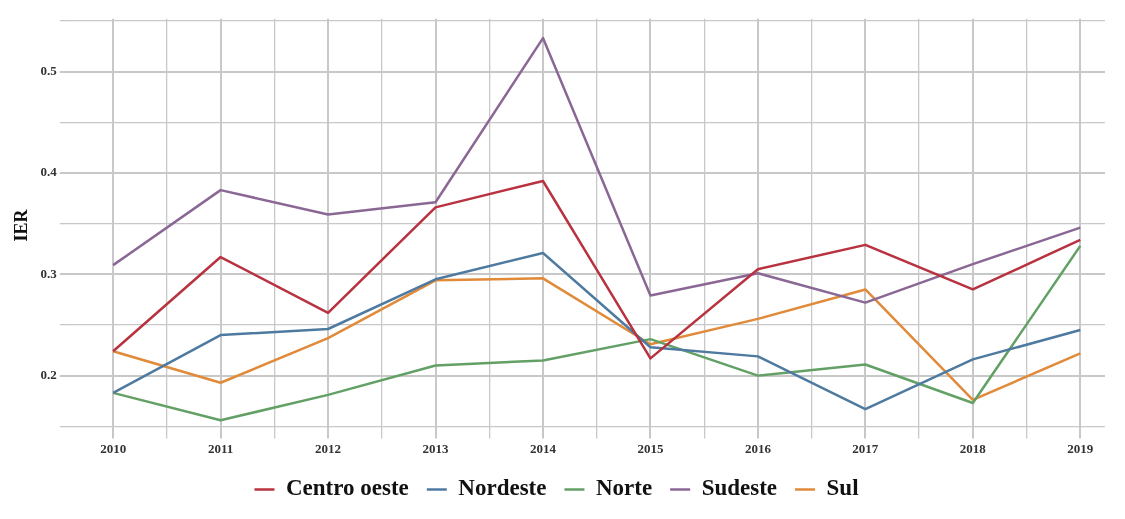 The width and height of the screenshot is (1125, 519). I want to click on x-tick-label: 2012, so click(328, 448).